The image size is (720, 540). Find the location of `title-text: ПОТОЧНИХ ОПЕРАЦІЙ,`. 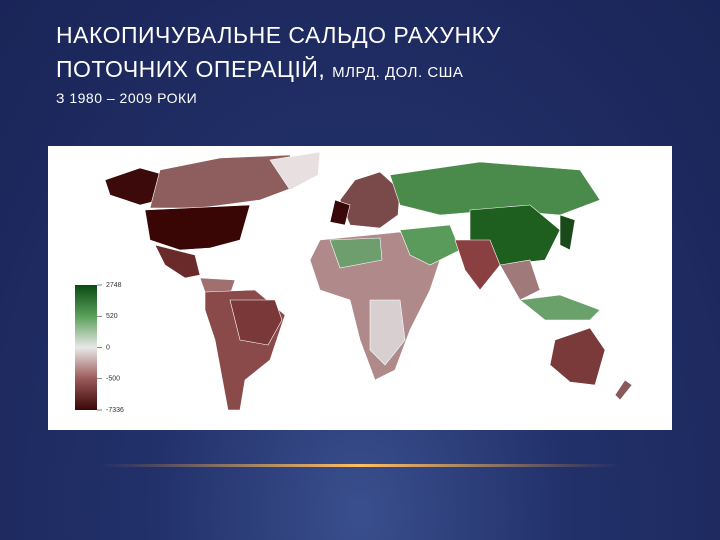

title-text: ПОТОЧНИХ ОПЕРАЦІЙ, is located at coordinates (191, 69).